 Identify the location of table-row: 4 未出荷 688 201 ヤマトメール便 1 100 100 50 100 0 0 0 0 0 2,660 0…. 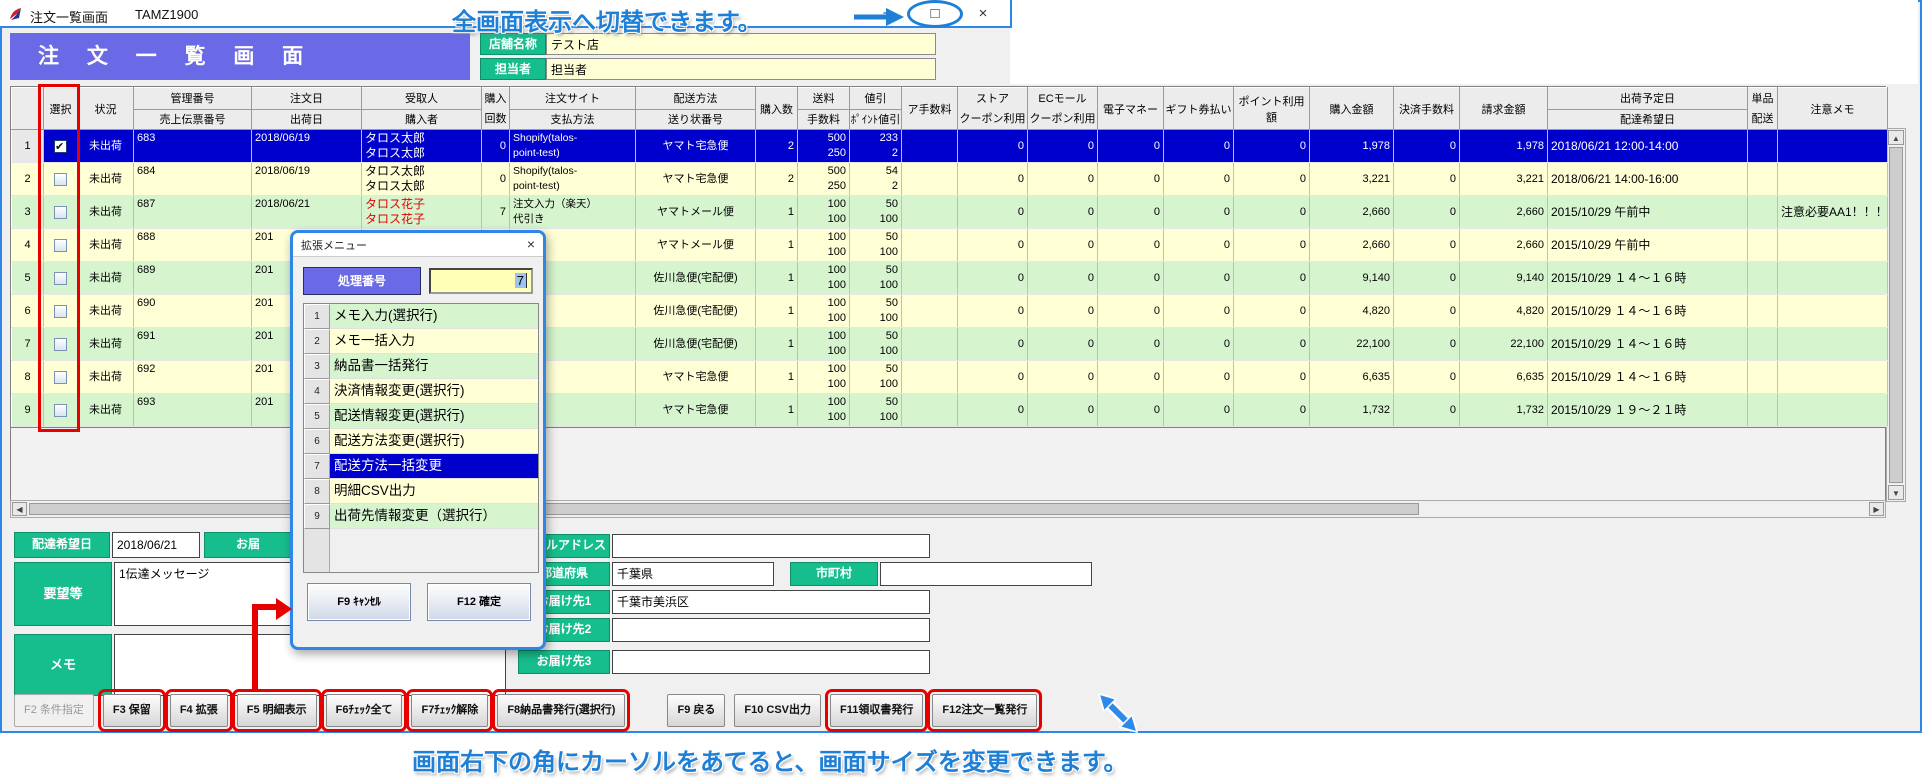
(949, 245).